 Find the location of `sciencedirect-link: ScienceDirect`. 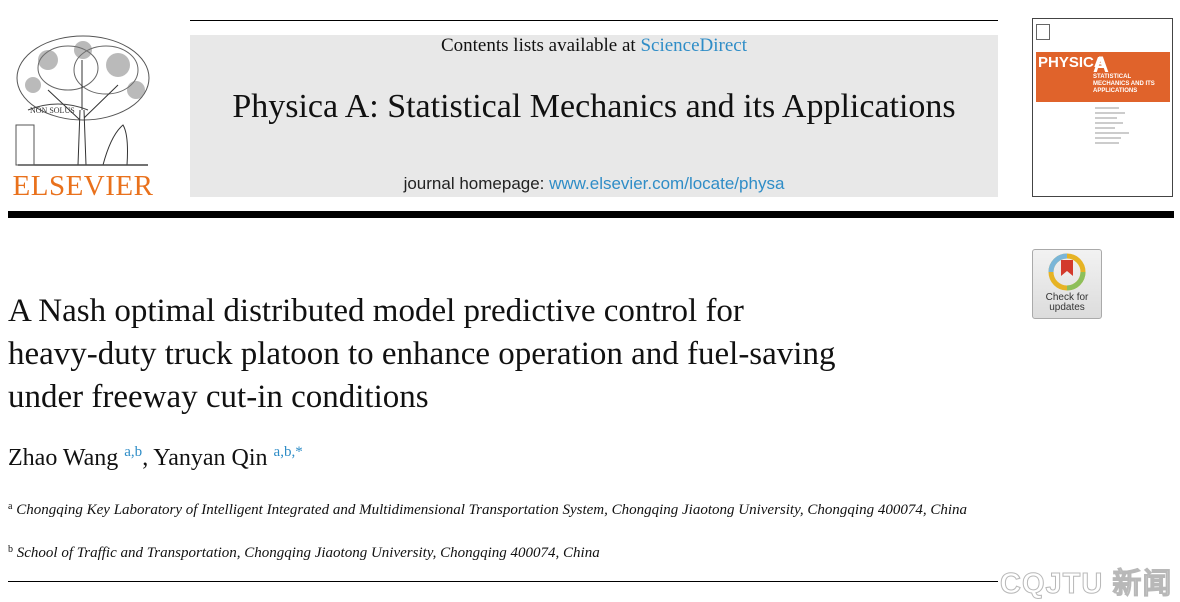

sciencedirect-link: ScienceDirect is located at coordinates (694, 45).